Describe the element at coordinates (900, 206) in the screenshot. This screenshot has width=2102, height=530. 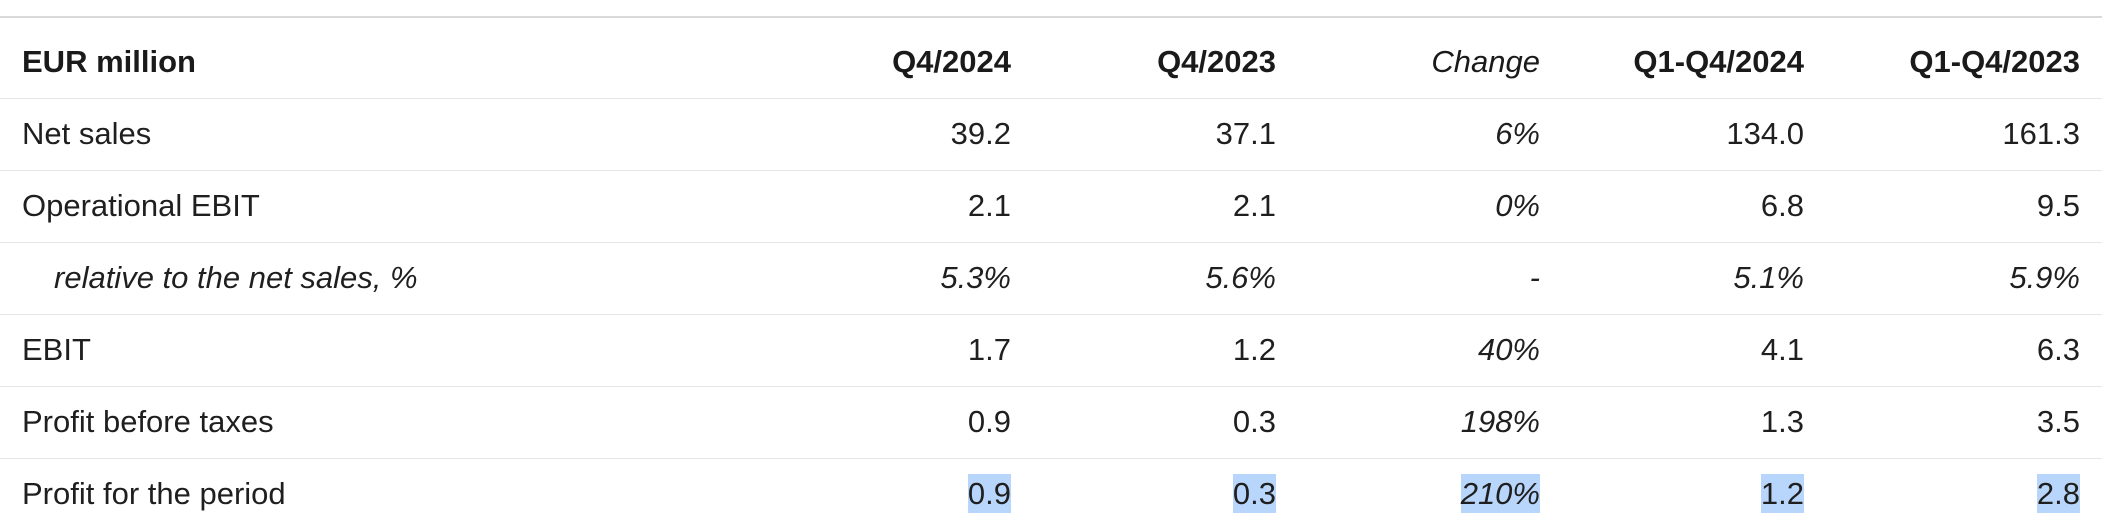
I see `cell-q4-2024: 2.1` at that location.